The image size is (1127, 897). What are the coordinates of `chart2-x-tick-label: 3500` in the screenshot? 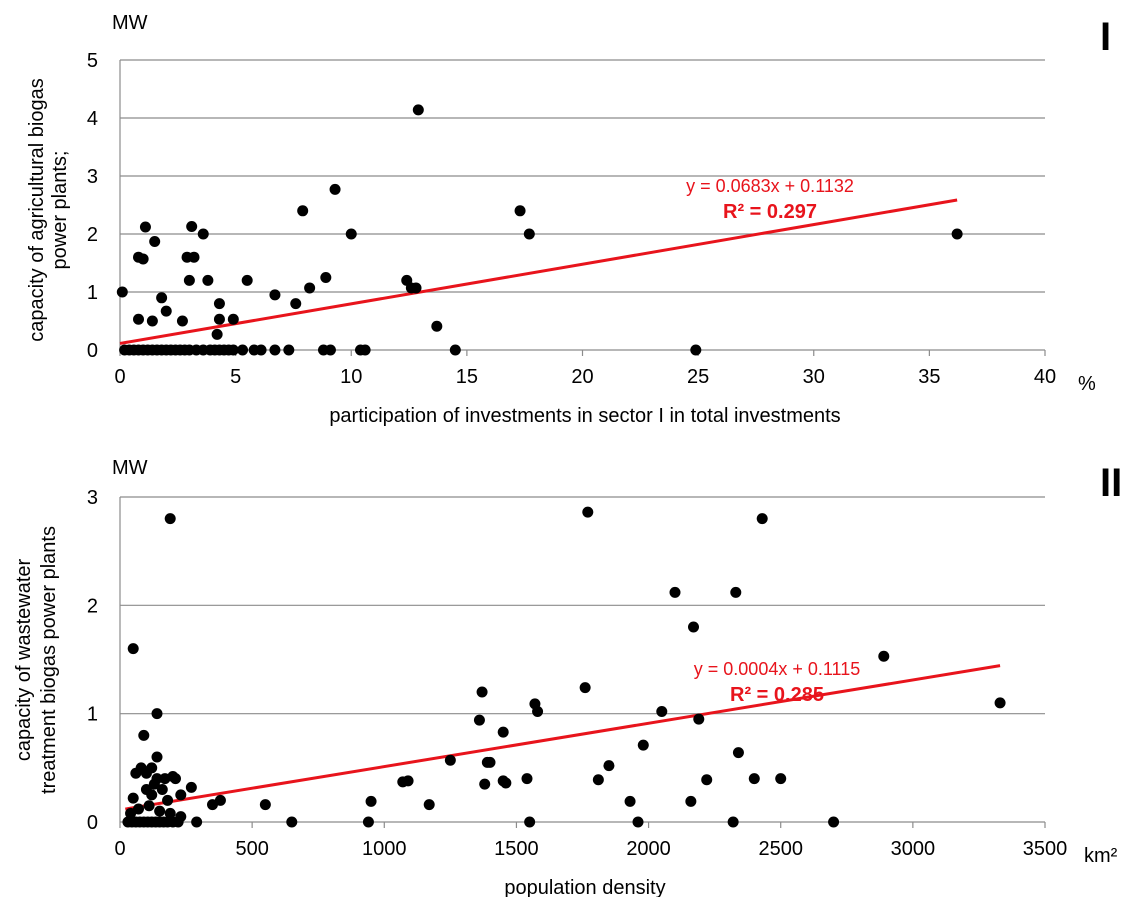 It's located at (1045, 849).